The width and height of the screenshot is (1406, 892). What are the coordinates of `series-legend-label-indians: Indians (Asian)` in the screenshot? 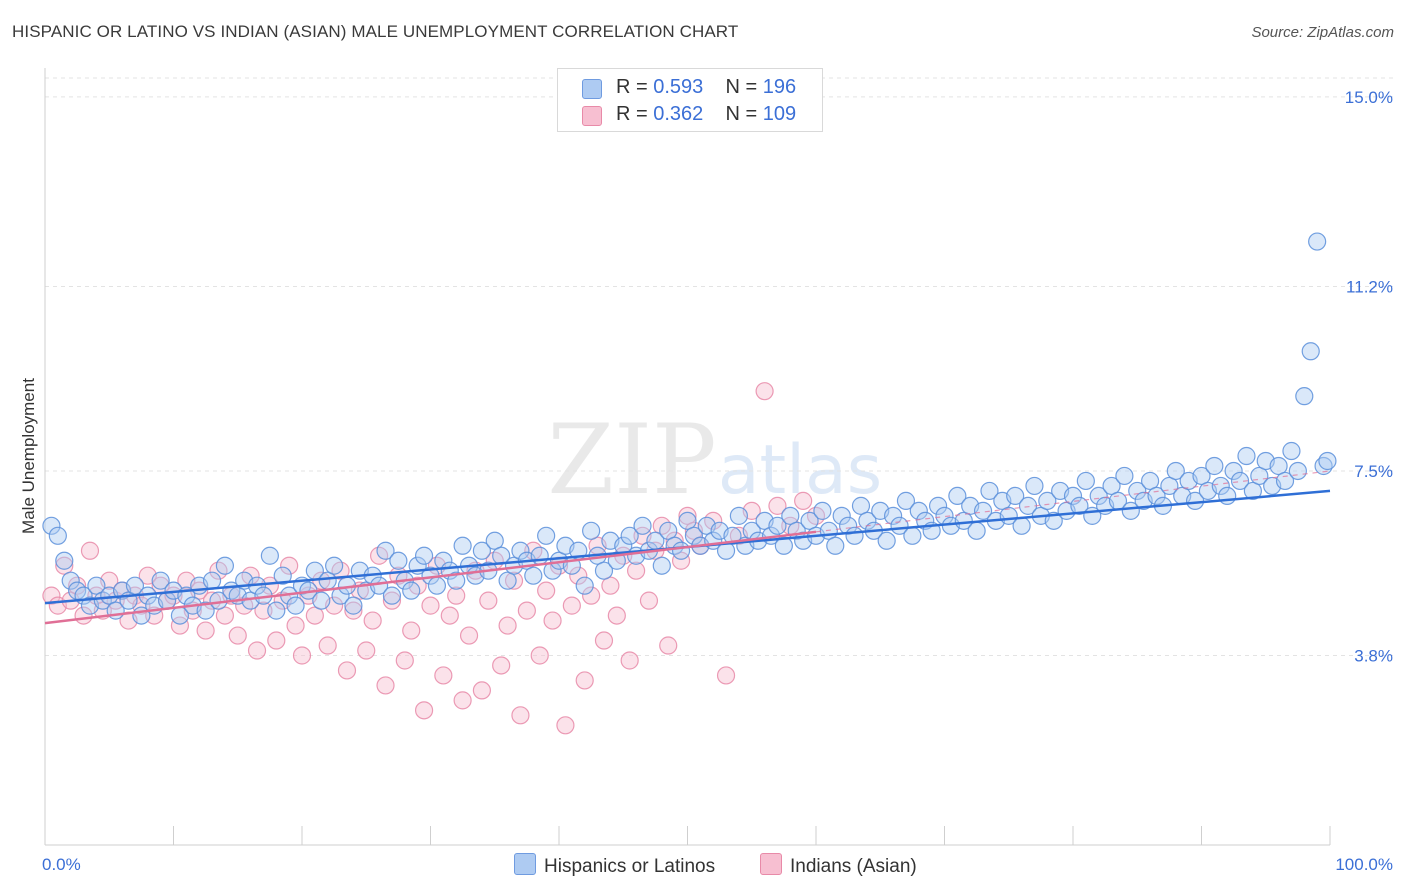 It's located at (853, 866).